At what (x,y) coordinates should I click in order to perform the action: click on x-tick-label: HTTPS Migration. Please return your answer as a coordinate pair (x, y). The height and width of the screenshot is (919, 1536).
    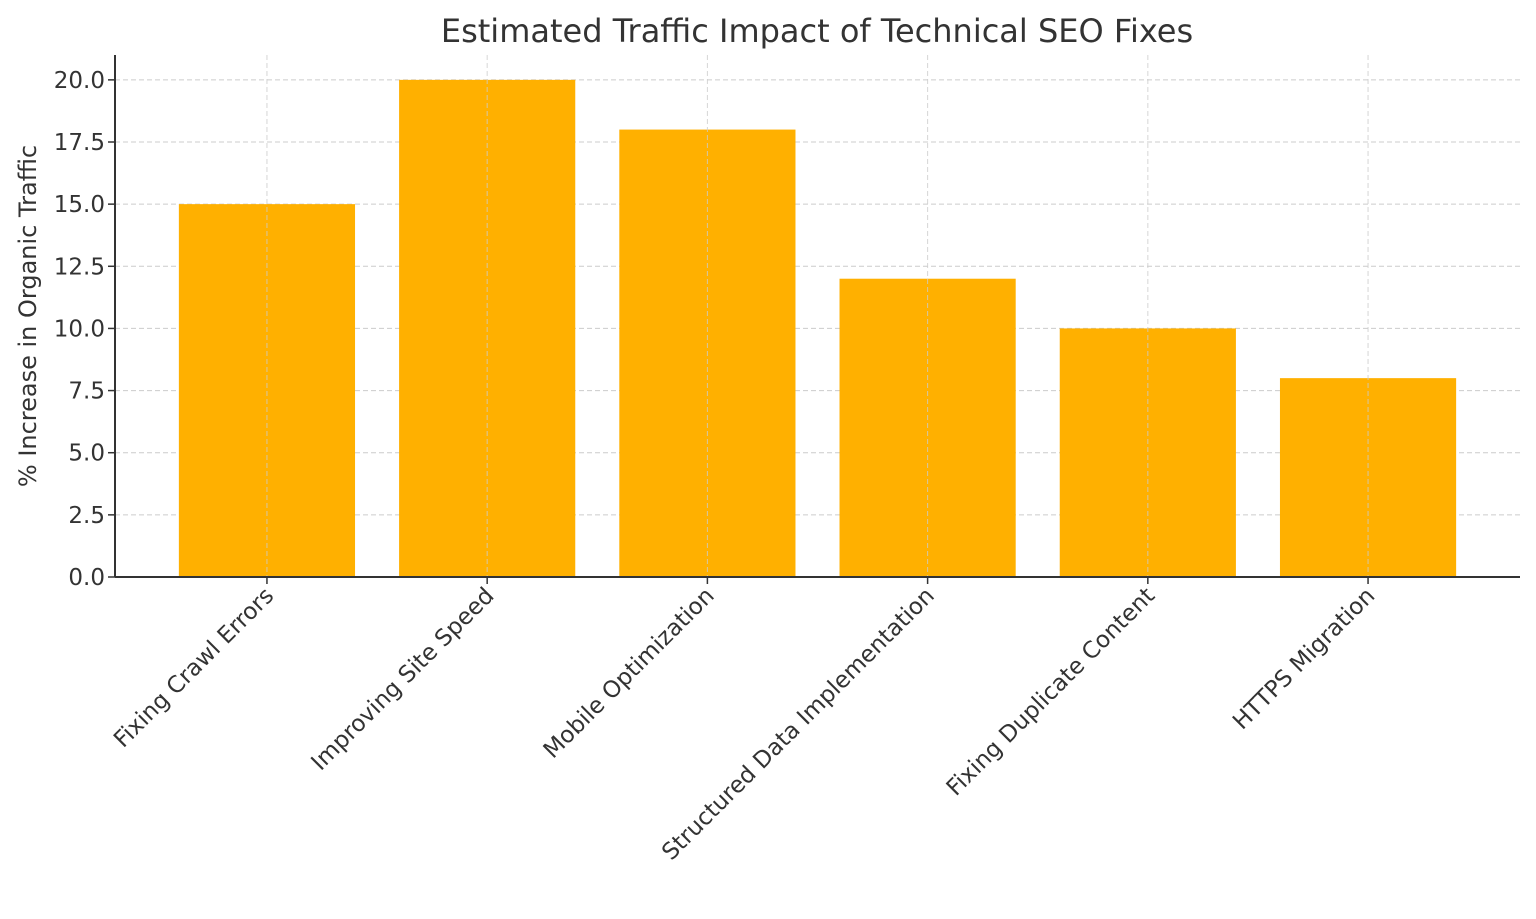
    Looking at the image, I should click on (1304, 659).